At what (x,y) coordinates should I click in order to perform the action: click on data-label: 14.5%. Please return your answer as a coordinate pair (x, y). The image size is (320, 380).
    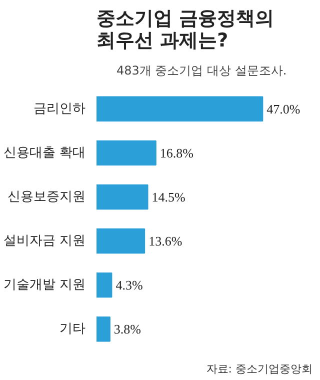
    Looking at the image, I should click on (169, 196).